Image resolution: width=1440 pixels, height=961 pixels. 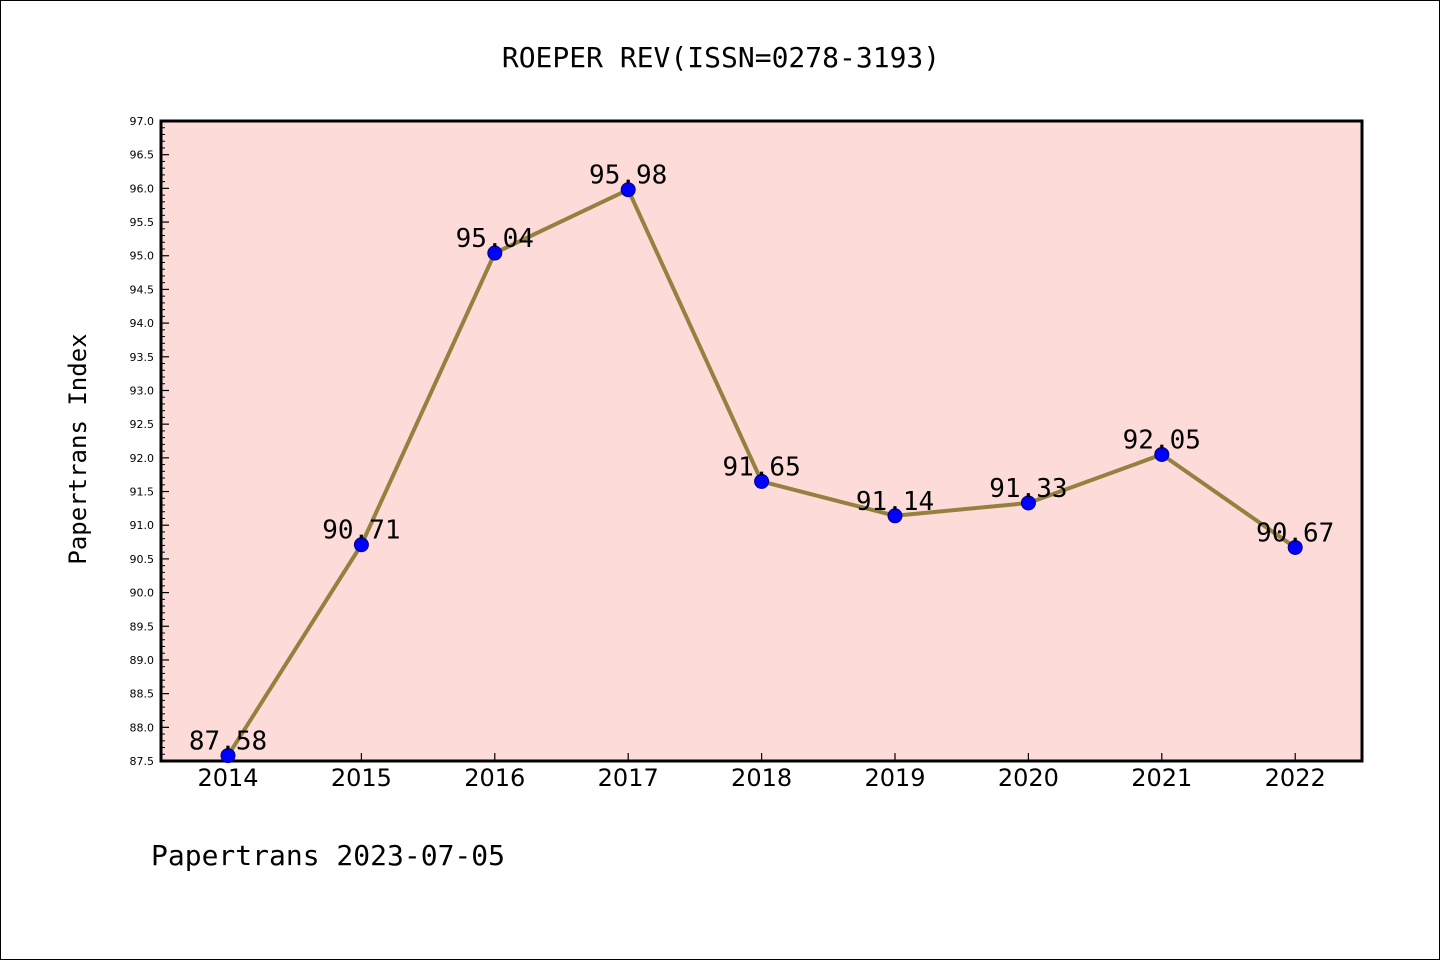 What do you see at coordinates (142, 121) in the screenshot?
I see `y-tick-label: 97.0` at bounding box center [142, 121].